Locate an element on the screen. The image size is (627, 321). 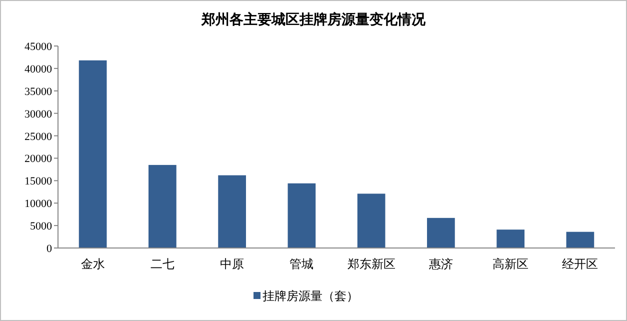
x-tick-label: 惠济 is located at coordinates (440, 264).